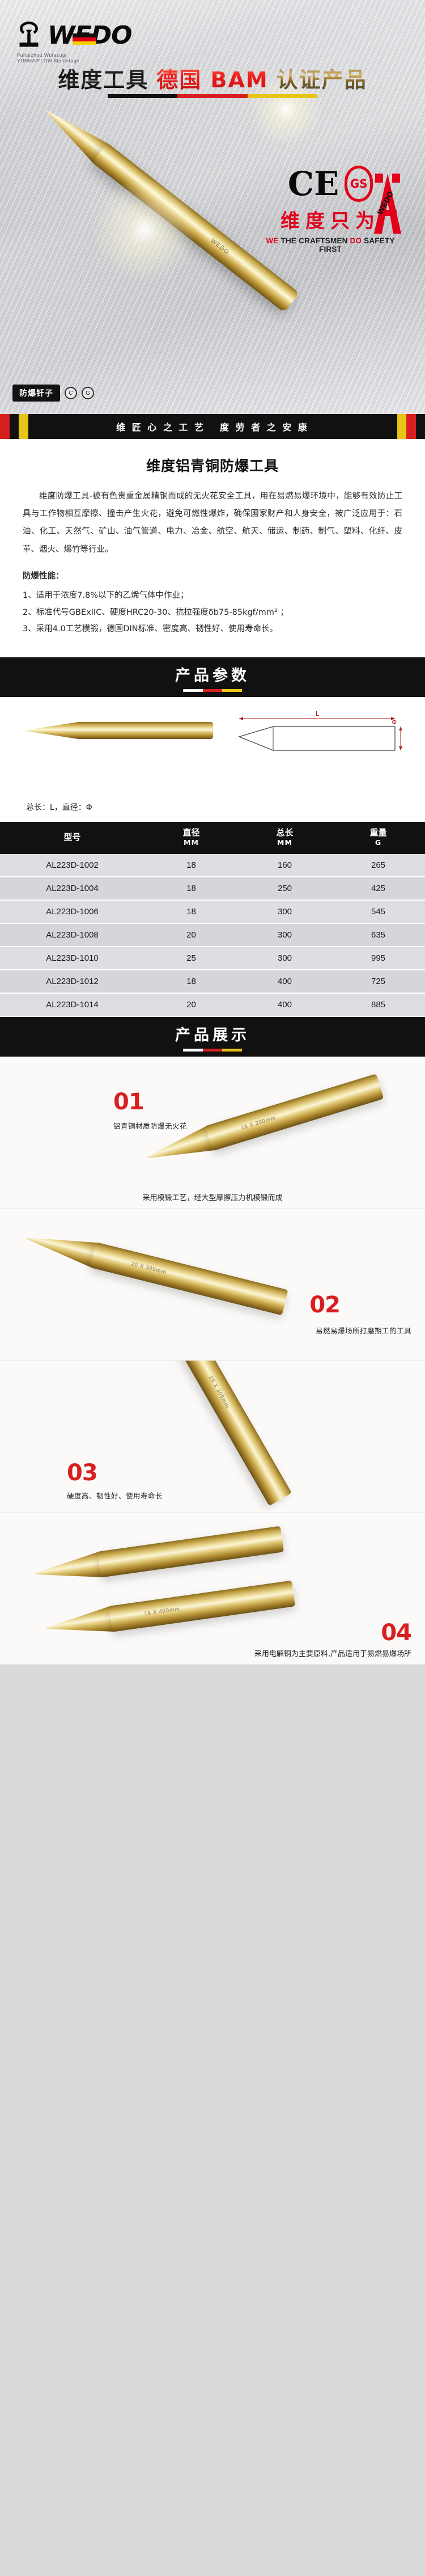 The width and height of the screenshot is (425, 2576). Describe the element at coordinates (212, 1285) in the screenshot. I see `gallery-shot-2: 20 X 300mm 02 易燃易爆场所打磨期工的工具` at that location.